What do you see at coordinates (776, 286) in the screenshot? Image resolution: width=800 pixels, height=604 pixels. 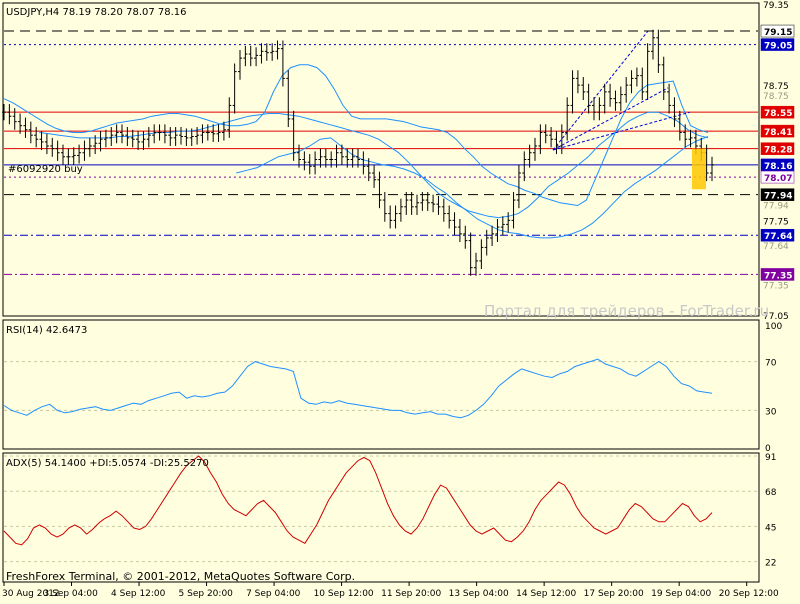 I see `price-y-tick-minor: 77.35` at bounding box center [776, 286].